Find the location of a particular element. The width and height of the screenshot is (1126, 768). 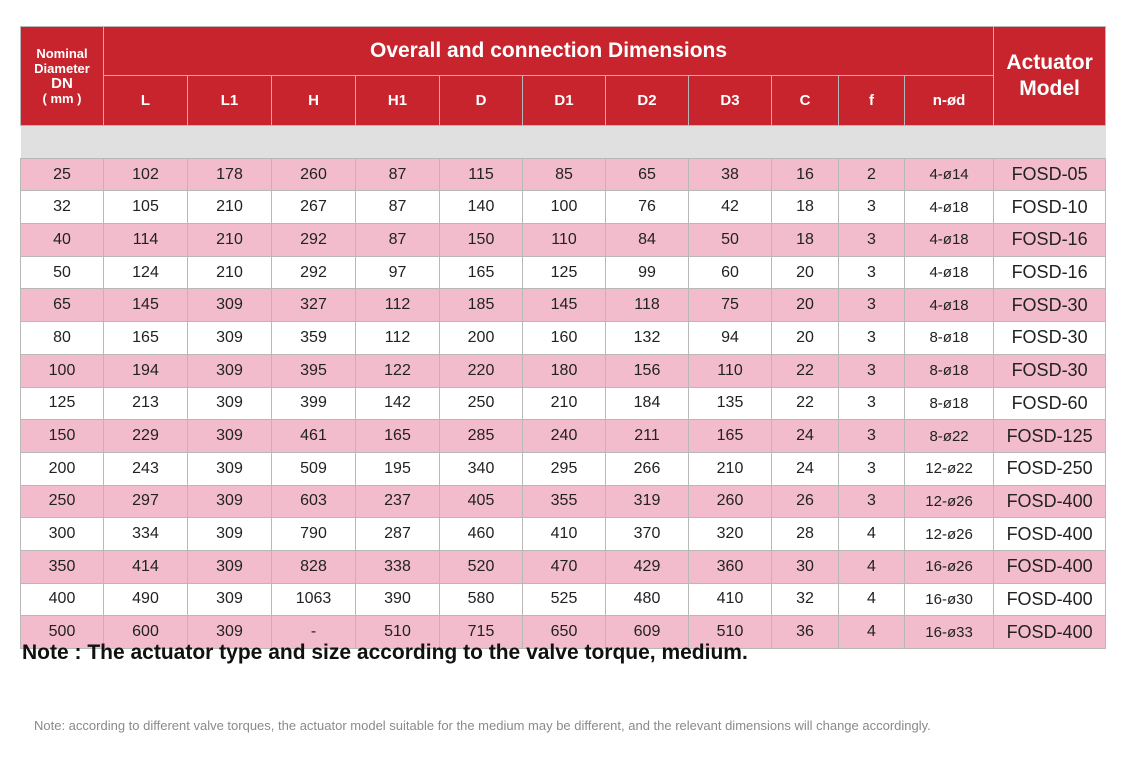

cell-c: 18 is located at coordinates (805, 240).